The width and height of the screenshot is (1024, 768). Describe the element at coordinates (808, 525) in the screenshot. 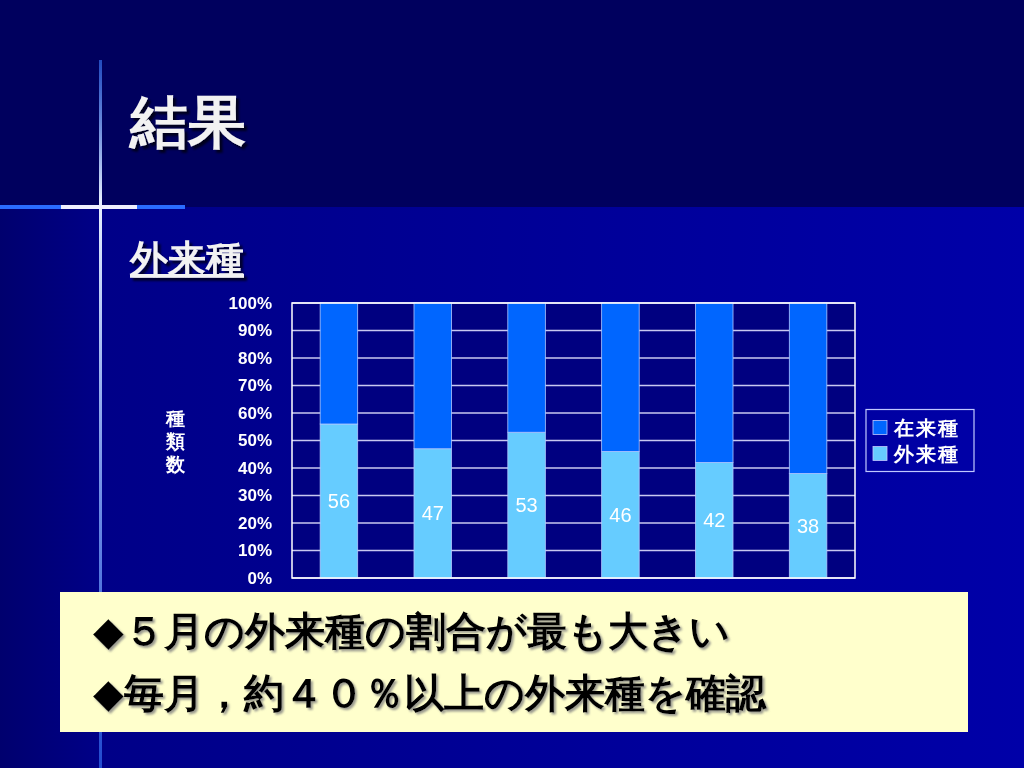

I see `data-label: 38` at that location.